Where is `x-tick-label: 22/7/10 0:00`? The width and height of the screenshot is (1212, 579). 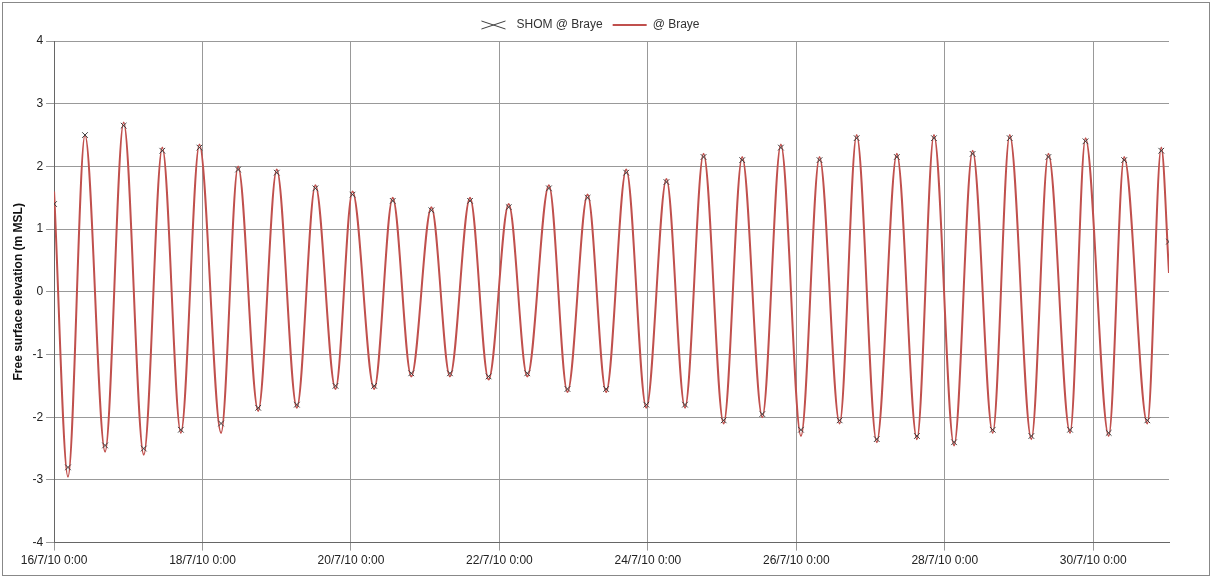
x-tick-label: 22/7/10 0:00 is located at coordinates (500, 560).